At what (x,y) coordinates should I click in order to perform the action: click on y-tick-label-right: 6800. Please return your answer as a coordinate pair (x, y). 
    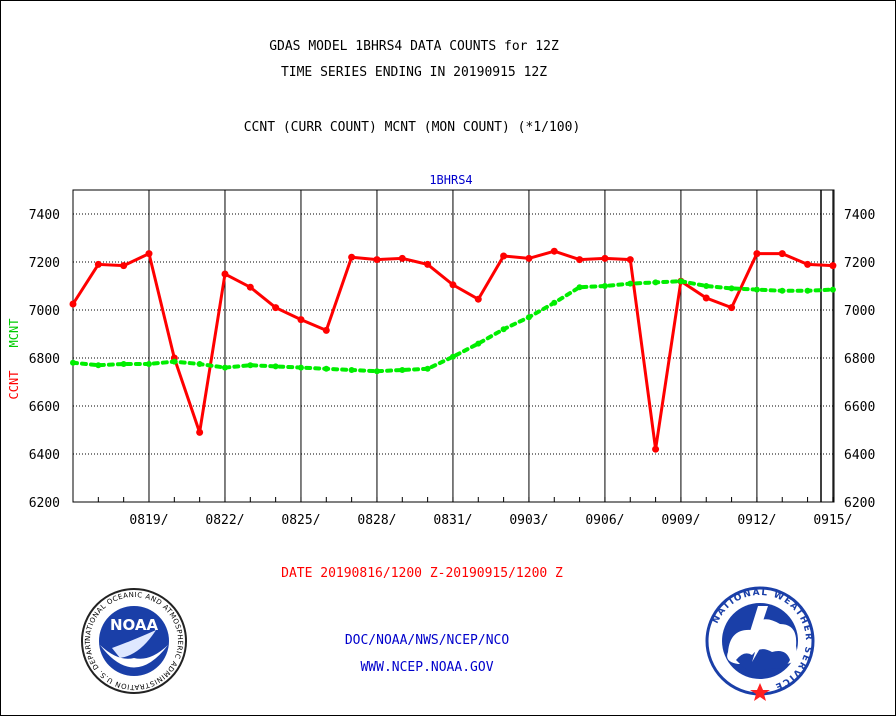
    Looking at the image, I should click on (859, 359).